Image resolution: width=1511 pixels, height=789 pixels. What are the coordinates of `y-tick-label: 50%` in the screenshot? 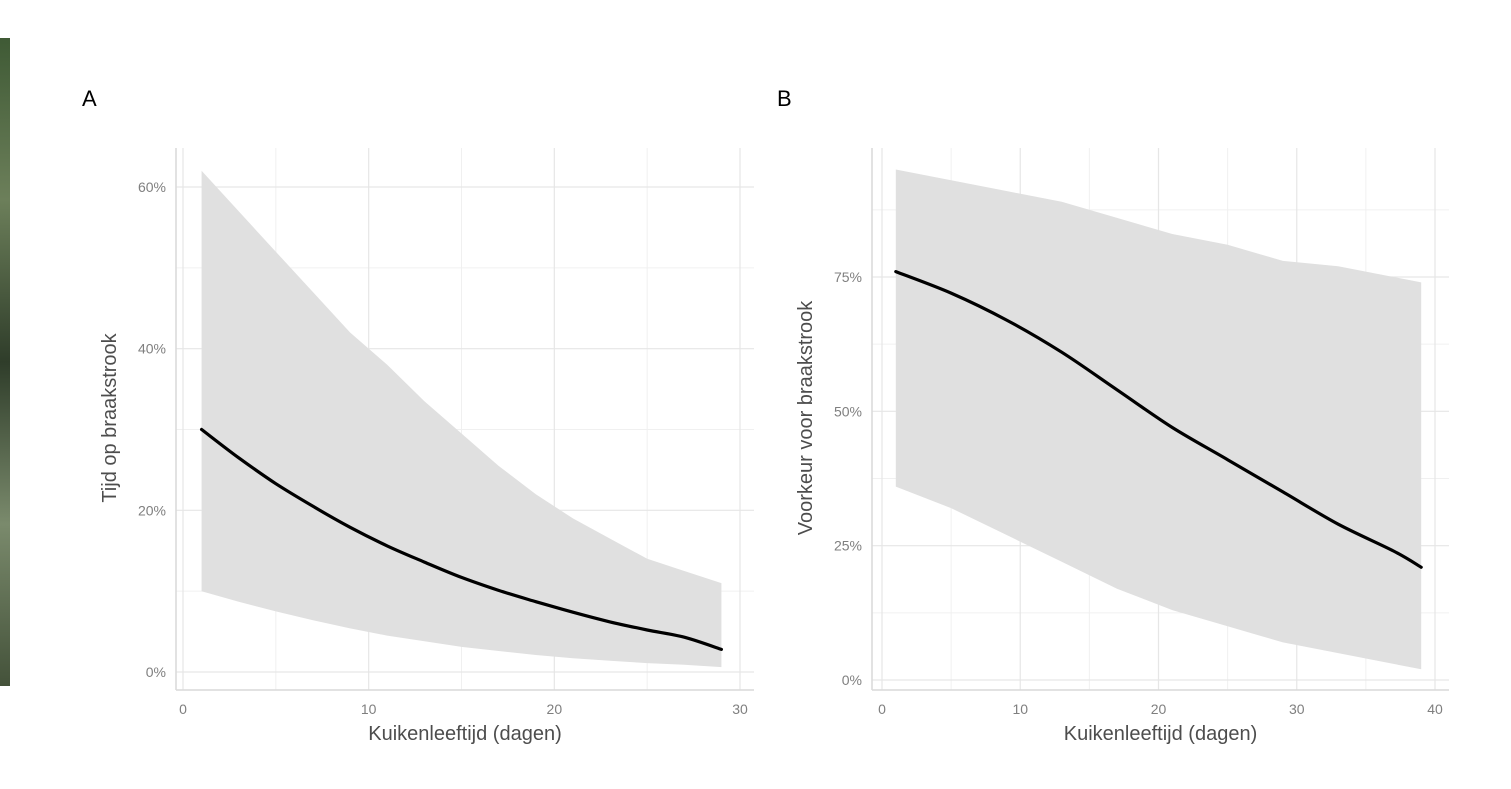 It's located at (848, 411).